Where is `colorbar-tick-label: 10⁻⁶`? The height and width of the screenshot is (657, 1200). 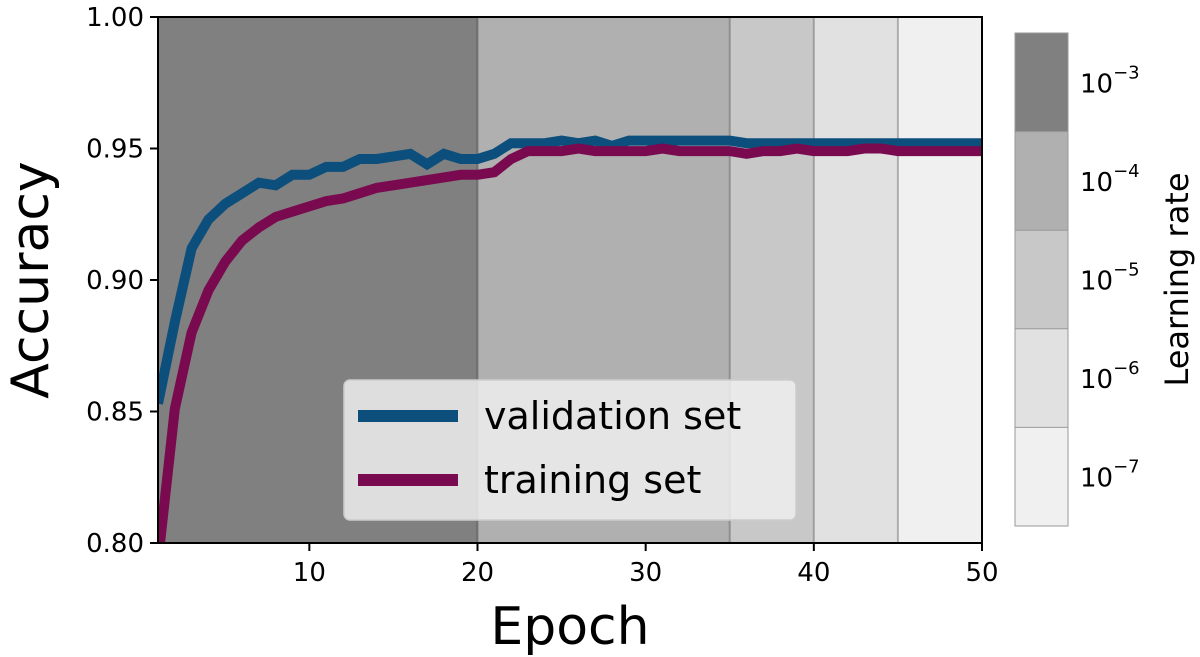 colorbar-tick-label: 10⁻⁶ is located at coordinates (1110, 376).